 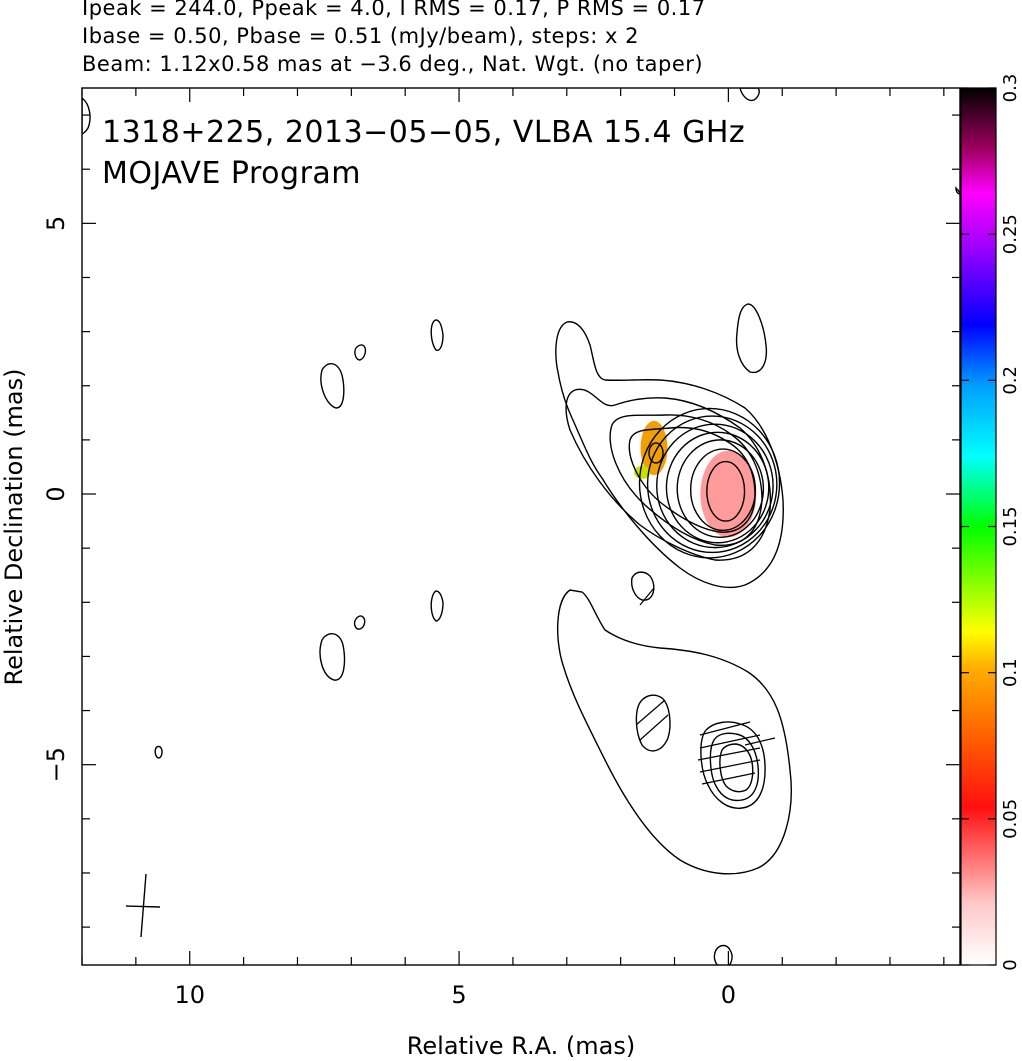 I want to click on evpa-vectors, so click(x=705, y=686).